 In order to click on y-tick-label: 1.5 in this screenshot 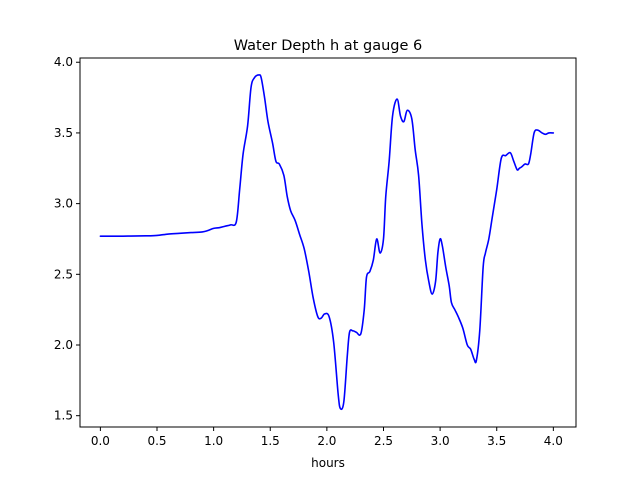, I will do `click(63, 416)`.